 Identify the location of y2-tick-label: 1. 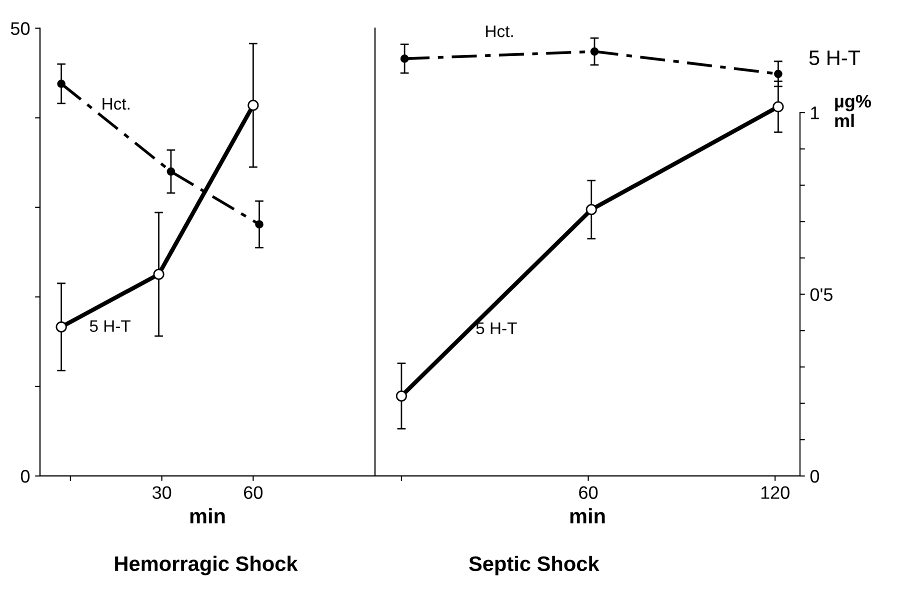
(815, 113).